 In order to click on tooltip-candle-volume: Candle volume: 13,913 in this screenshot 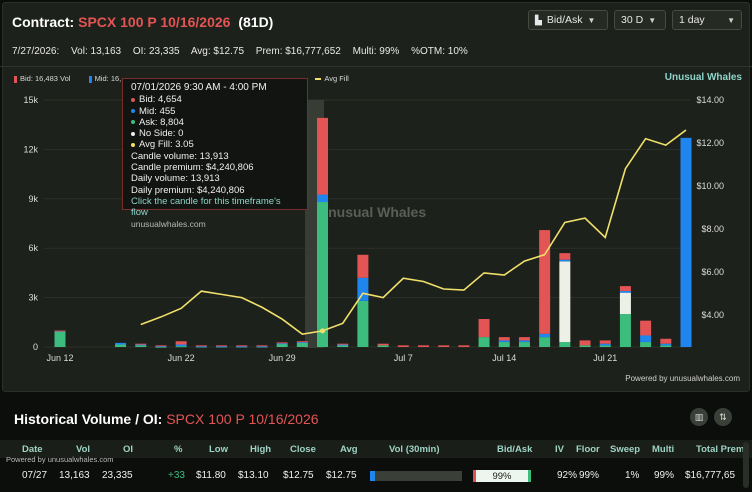, I will do `click(180, 156)`.